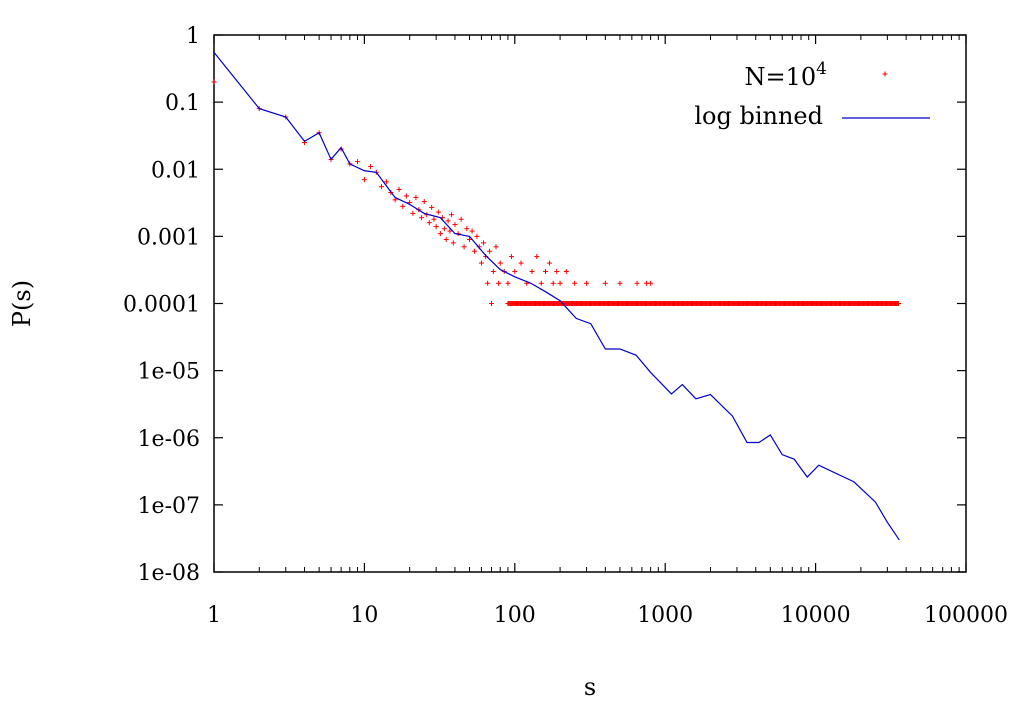 This screenshot has width=1014, height=703. What do you see at coordinates (364, 615) in the screenshot?
I see `x-tick-label: 10` at bounding box center [364, 615].